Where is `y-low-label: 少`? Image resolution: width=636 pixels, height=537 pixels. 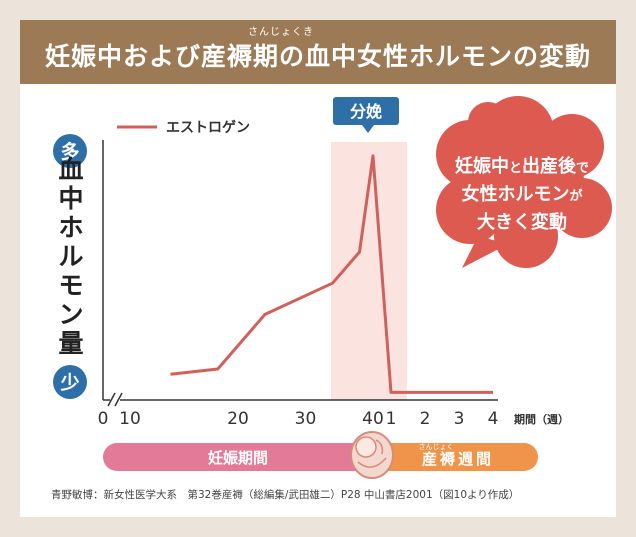
y-low-label: 少 is located at coordinates (69, 383).